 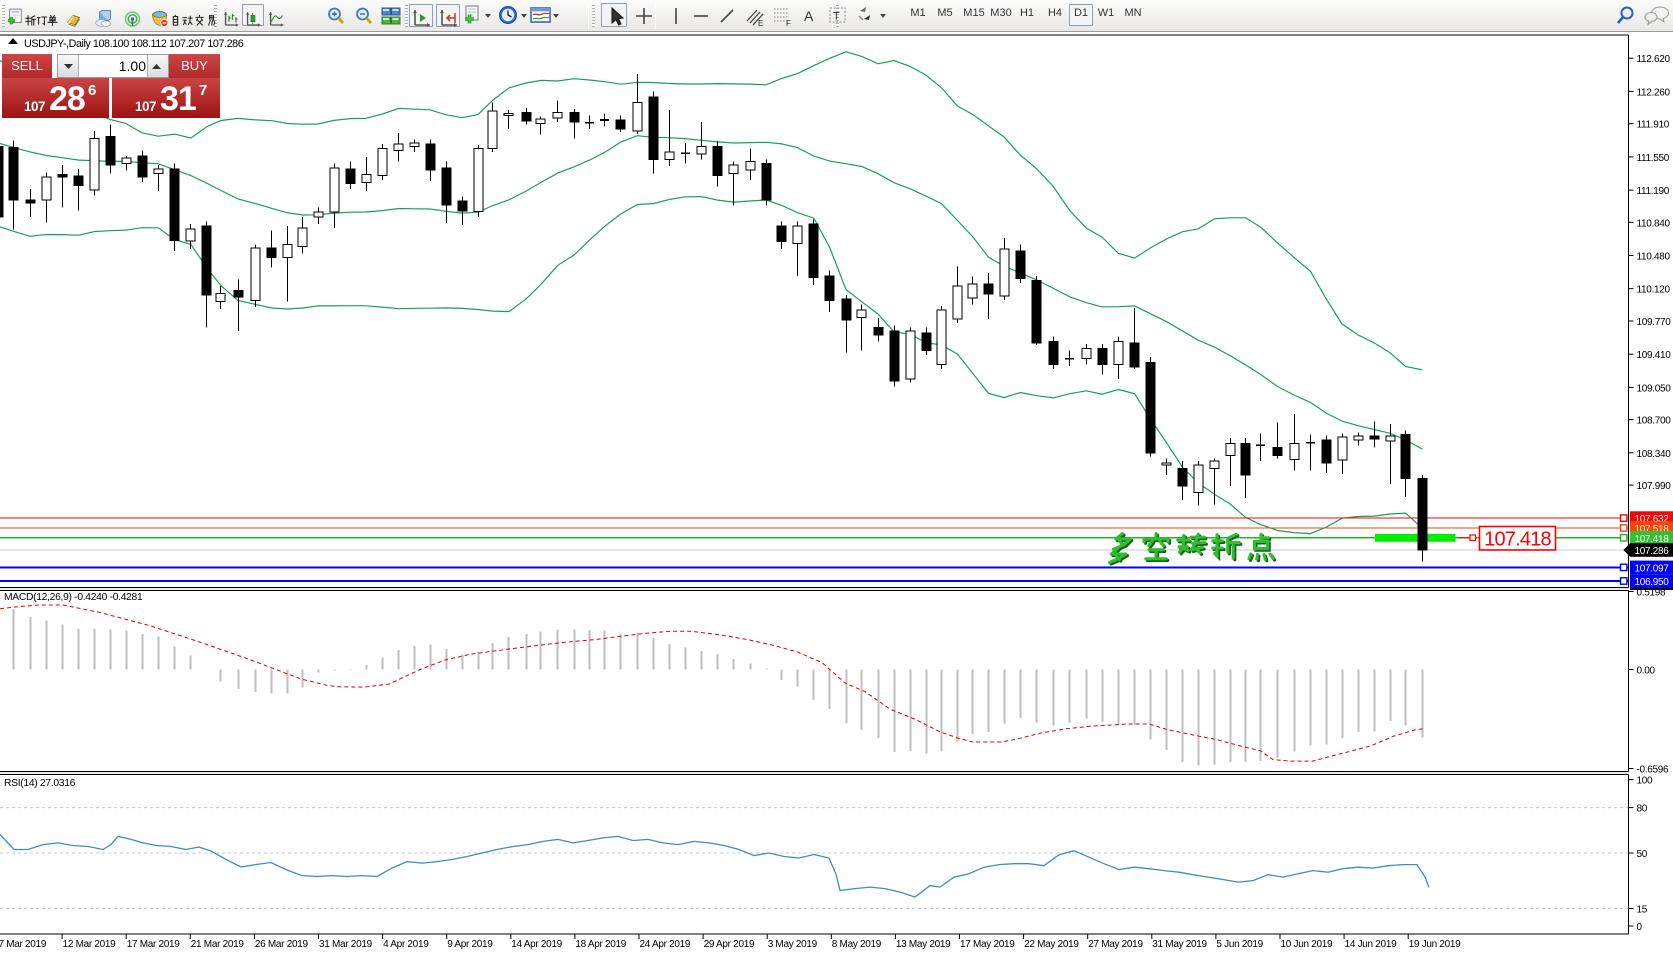 I want to click on svg-text: 3 May 2019, so click(x=793, y=944).